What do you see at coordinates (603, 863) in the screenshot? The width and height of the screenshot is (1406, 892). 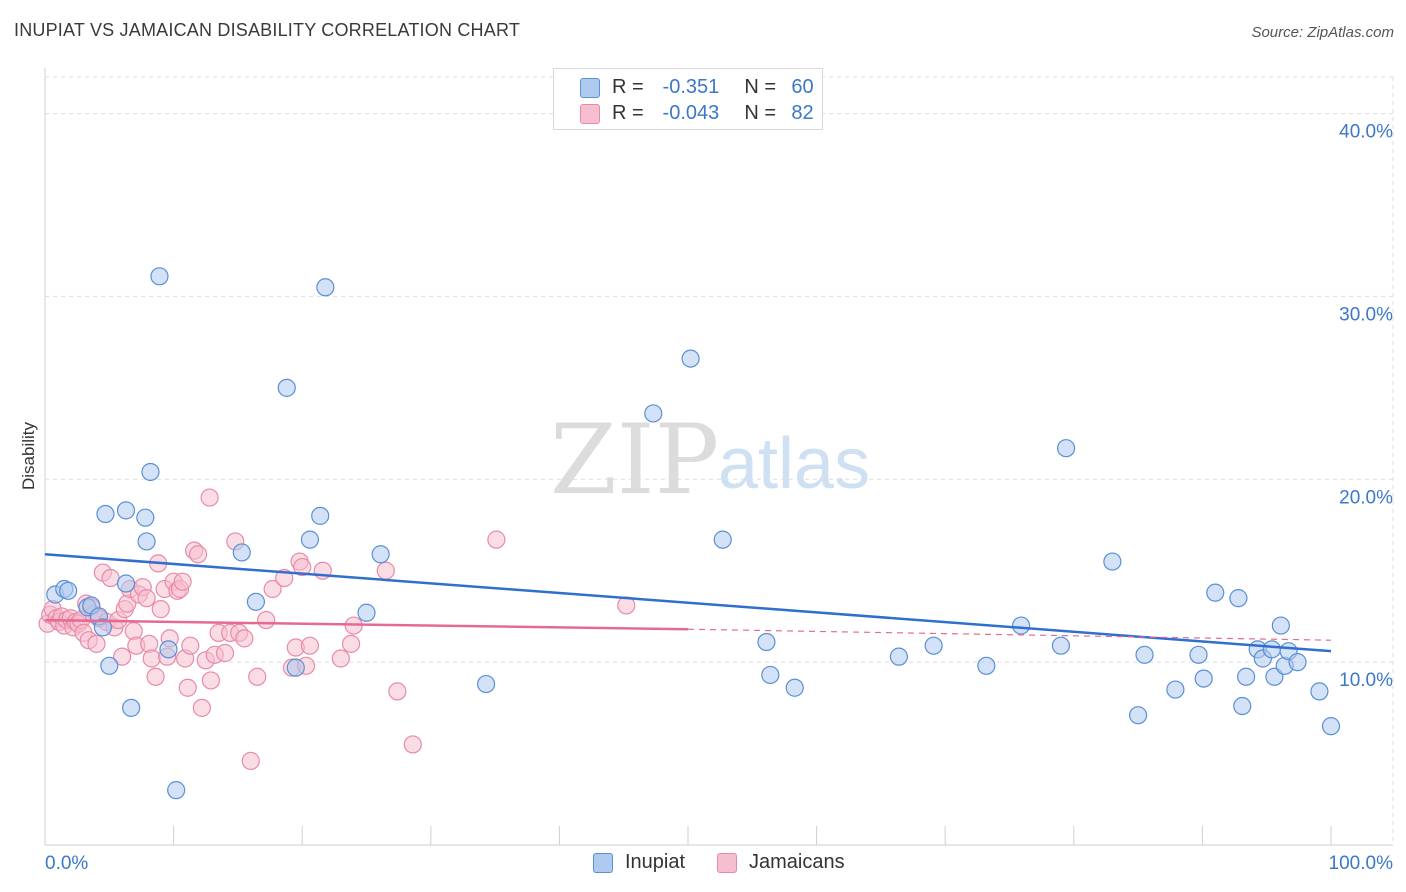 I see `legend-swatch-inupiat` at bounding box center [603, 863].